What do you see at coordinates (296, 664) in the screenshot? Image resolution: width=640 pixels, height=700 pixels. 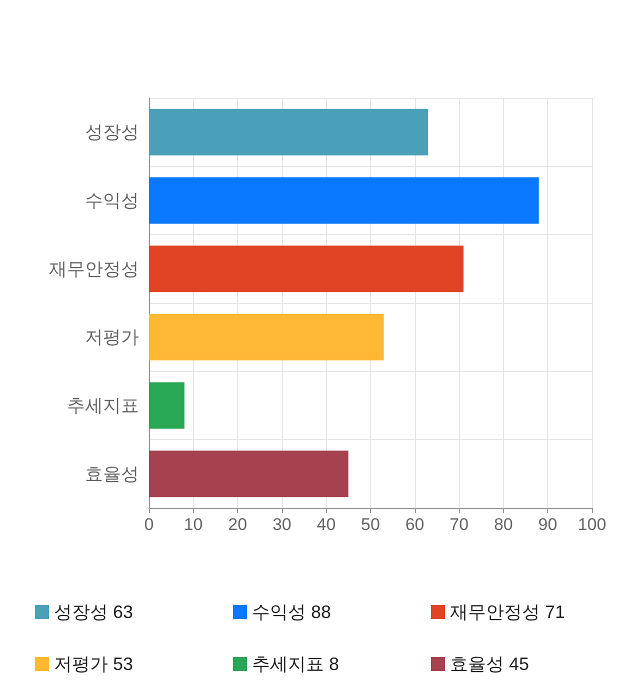 I see `legend-label: 추세지표 8` at bounding box center [296, 664].